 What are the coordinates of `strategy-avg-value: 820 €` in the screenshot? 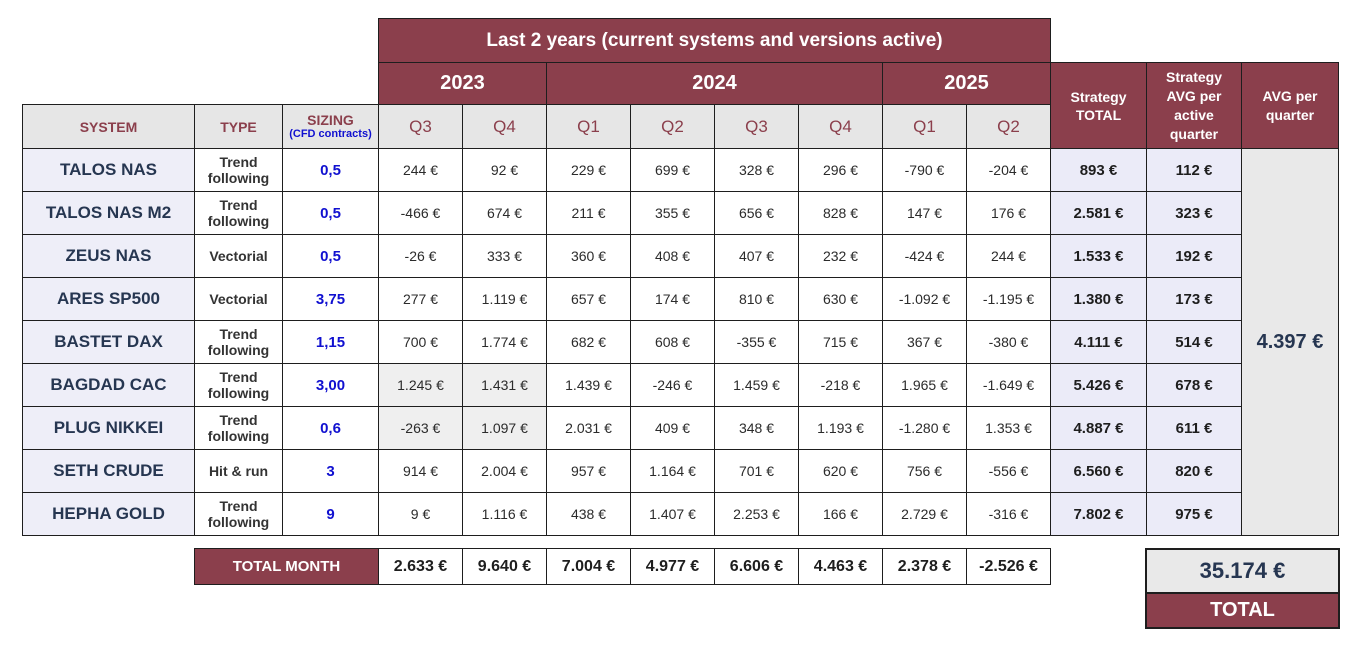 It's located at (1194, 471).